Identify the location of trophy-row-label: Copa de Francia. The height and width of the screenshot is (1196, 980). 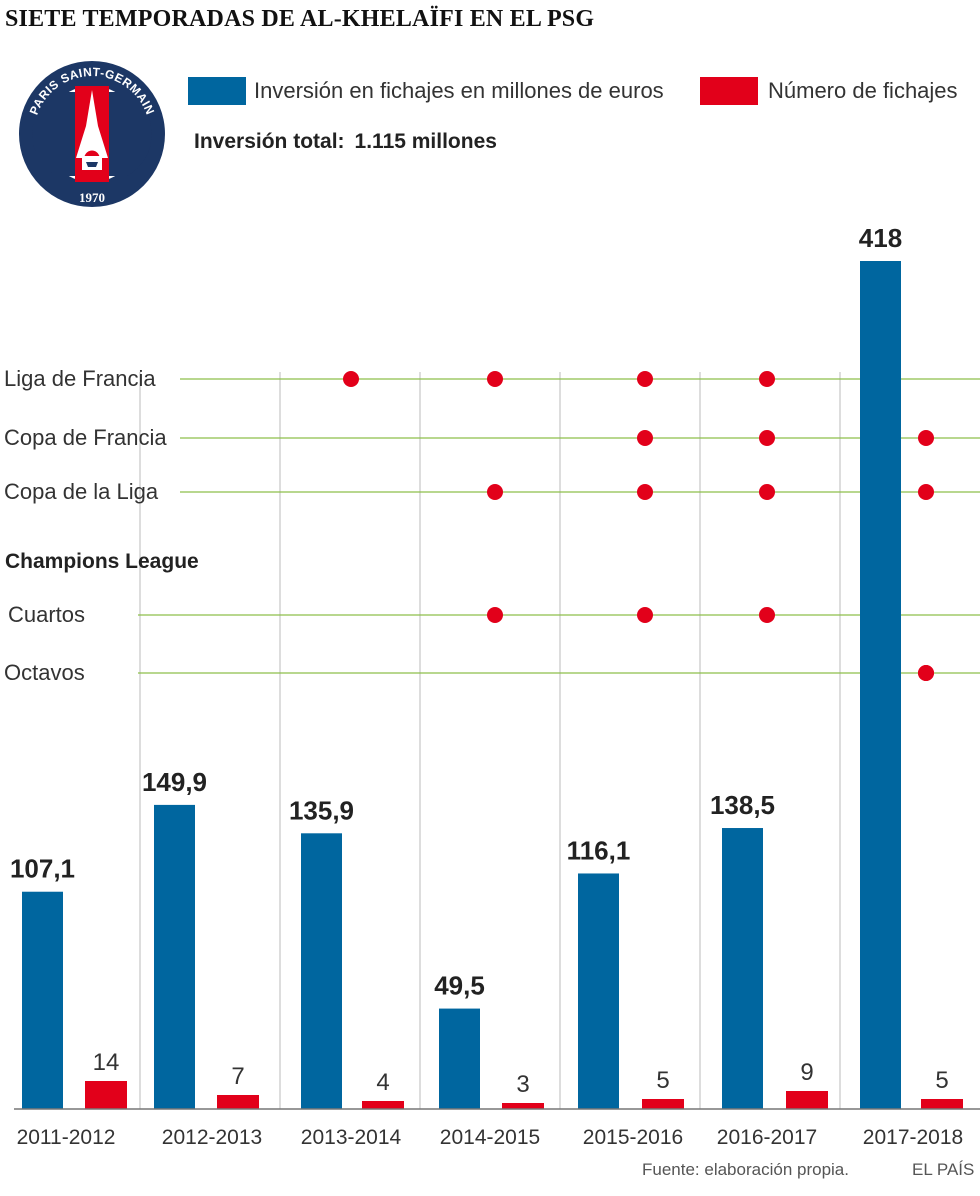
(85, 437).